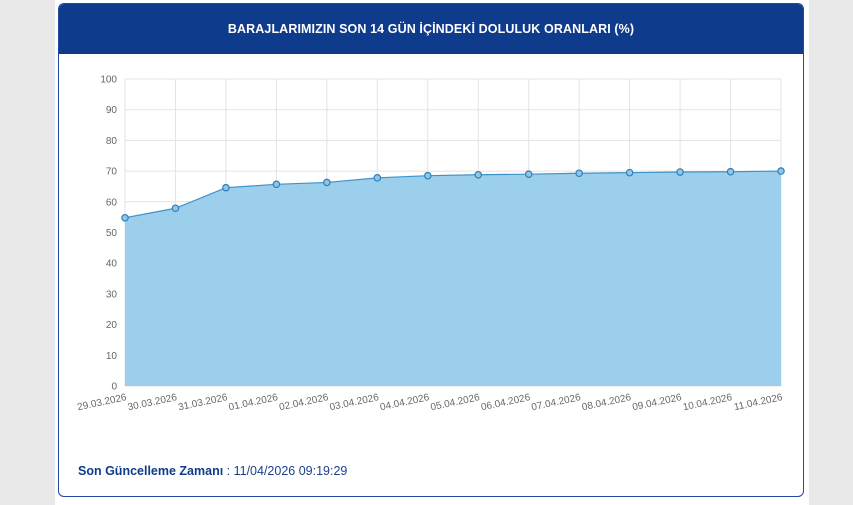 The image size is (853, 505). I want to click on x-tick-label: 11.04.2026, so click(758, 402).